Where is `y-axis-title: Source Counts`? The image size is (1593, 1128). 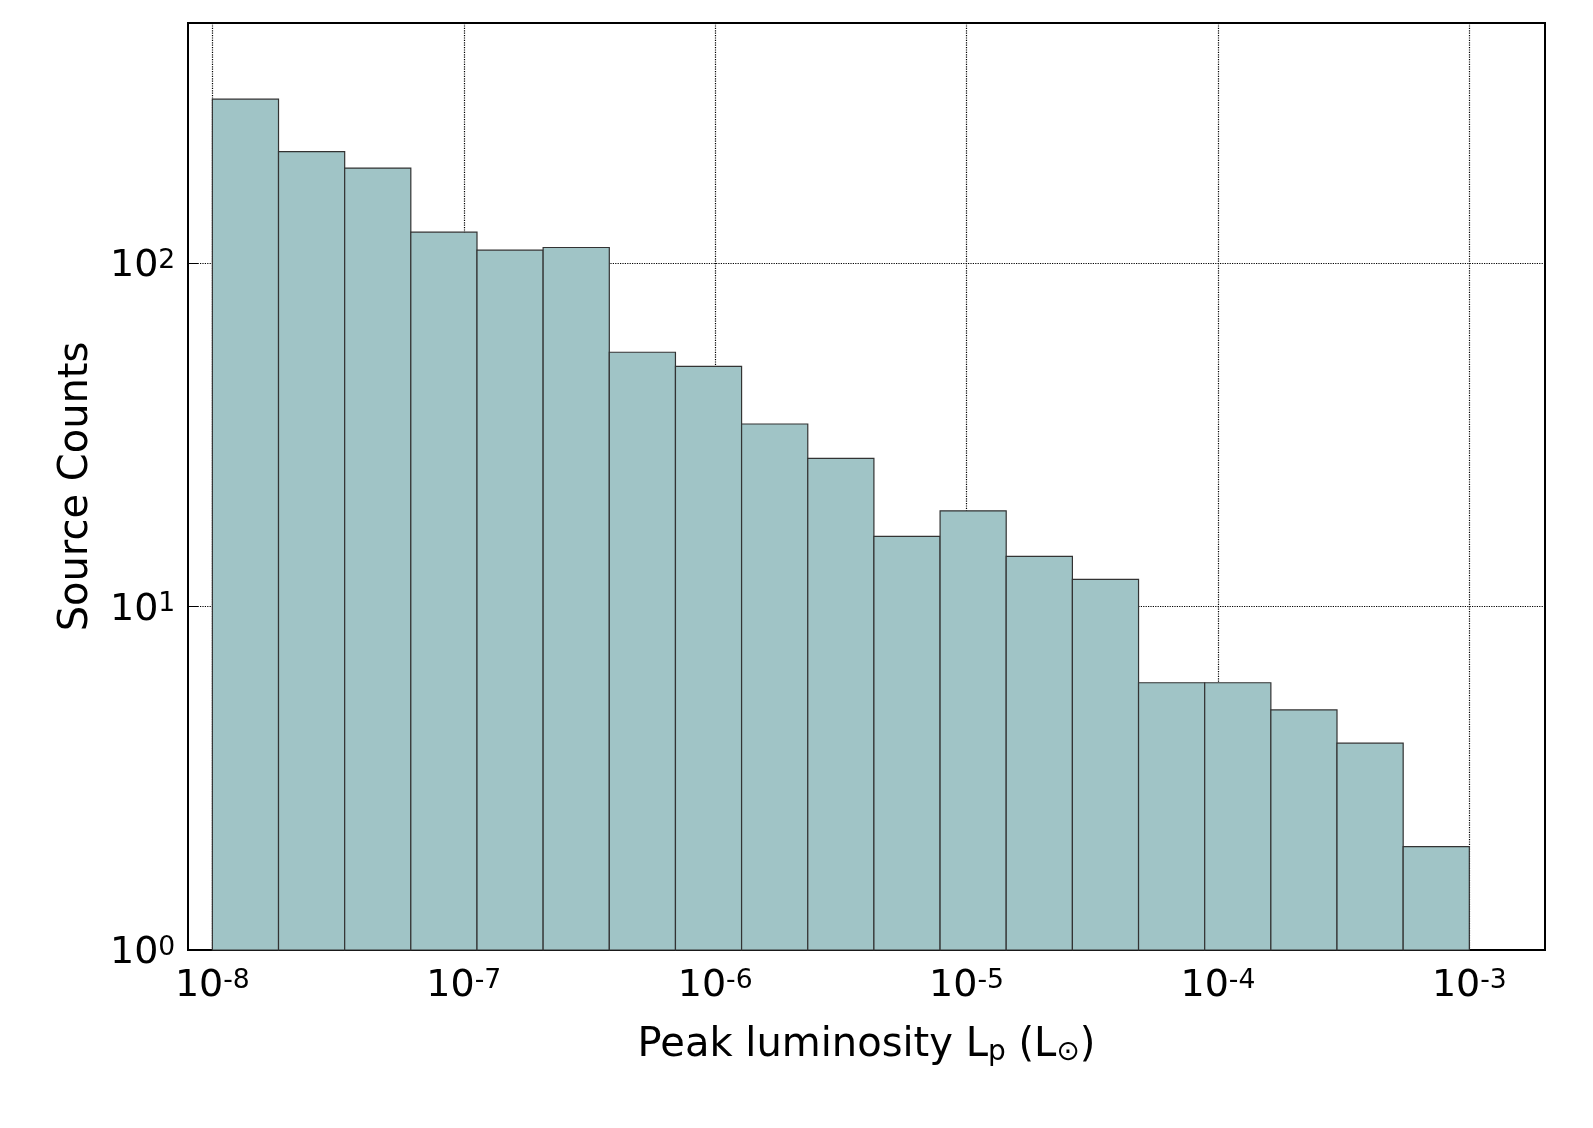 y-axis-title: Source Counts is located at coordinates (73, 486).